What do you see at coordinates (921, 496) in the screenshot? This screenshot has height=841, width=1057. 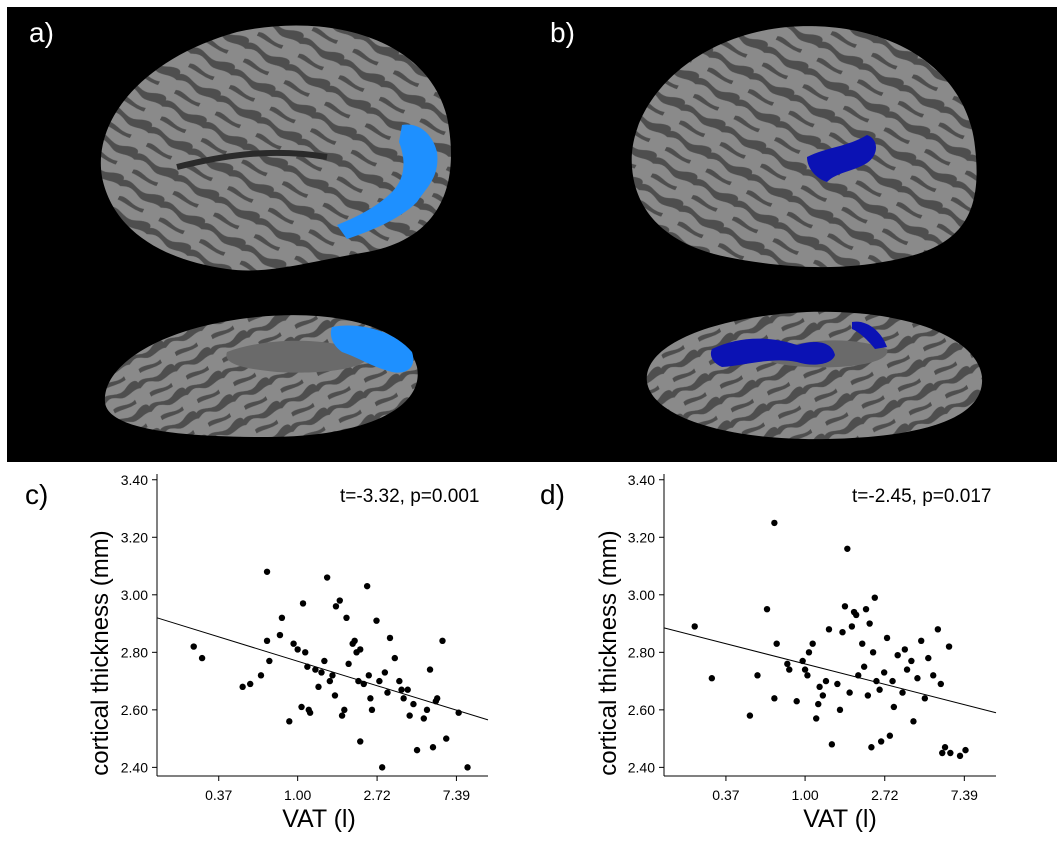 I see `stat-annotation-d: t=-2.45, p=0.017` at bounding box center [921, 496].